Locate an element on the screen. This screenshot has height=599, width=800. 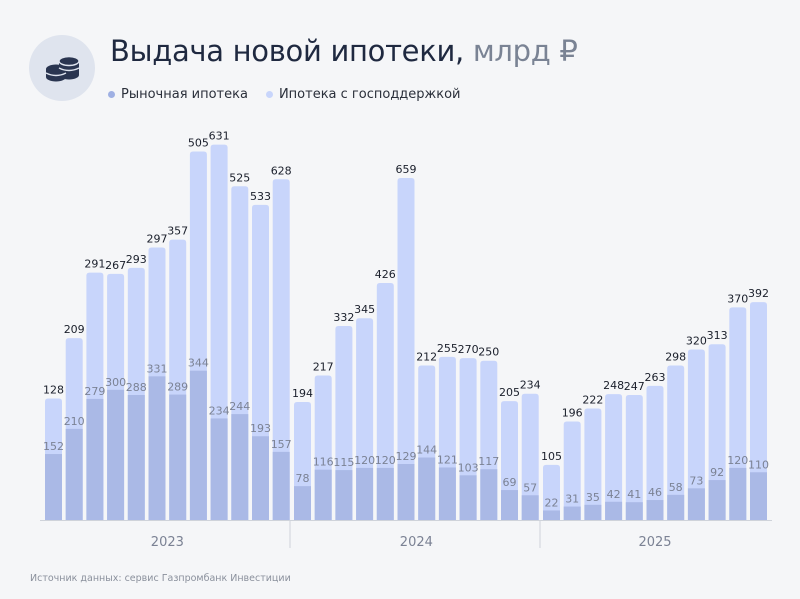
market-value-label: 157 is located at coordinates (281, 444).